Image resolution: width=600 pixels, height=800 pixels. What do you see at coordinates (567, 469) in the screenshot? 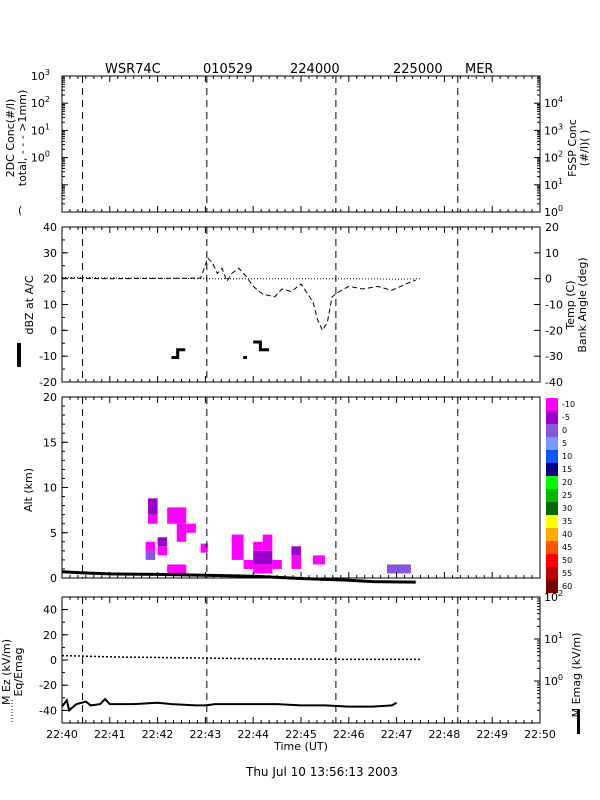
I see `colorbar-label: 15` at bounding box center [567, 469].